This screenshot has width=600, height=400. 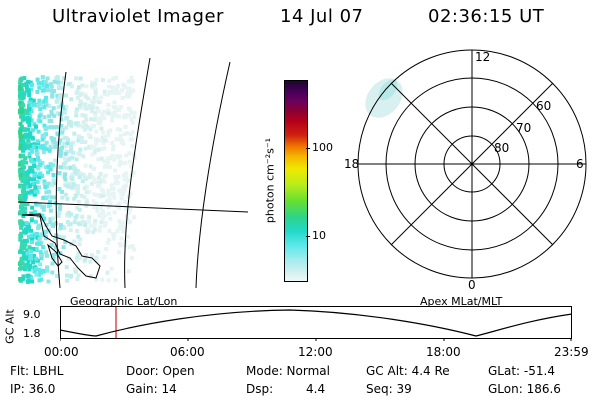 What do you see at coordinates (260, 389) in the screenshot?
I see `dsp-label: Dsp:` at bounding box center [260, 389].